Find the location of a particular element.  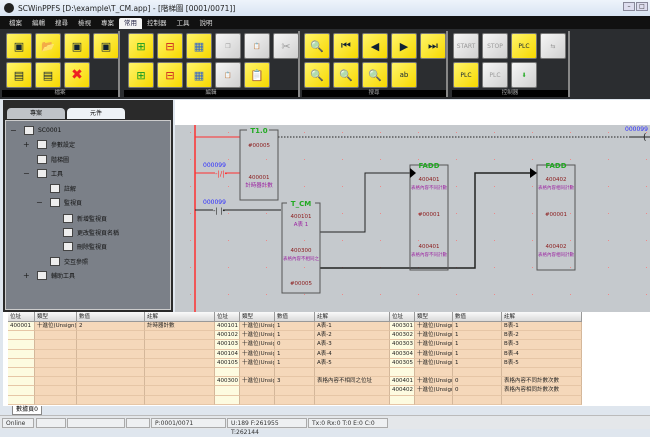

tree-node: 刪除監視頁 is located at coordinates (85, 246).